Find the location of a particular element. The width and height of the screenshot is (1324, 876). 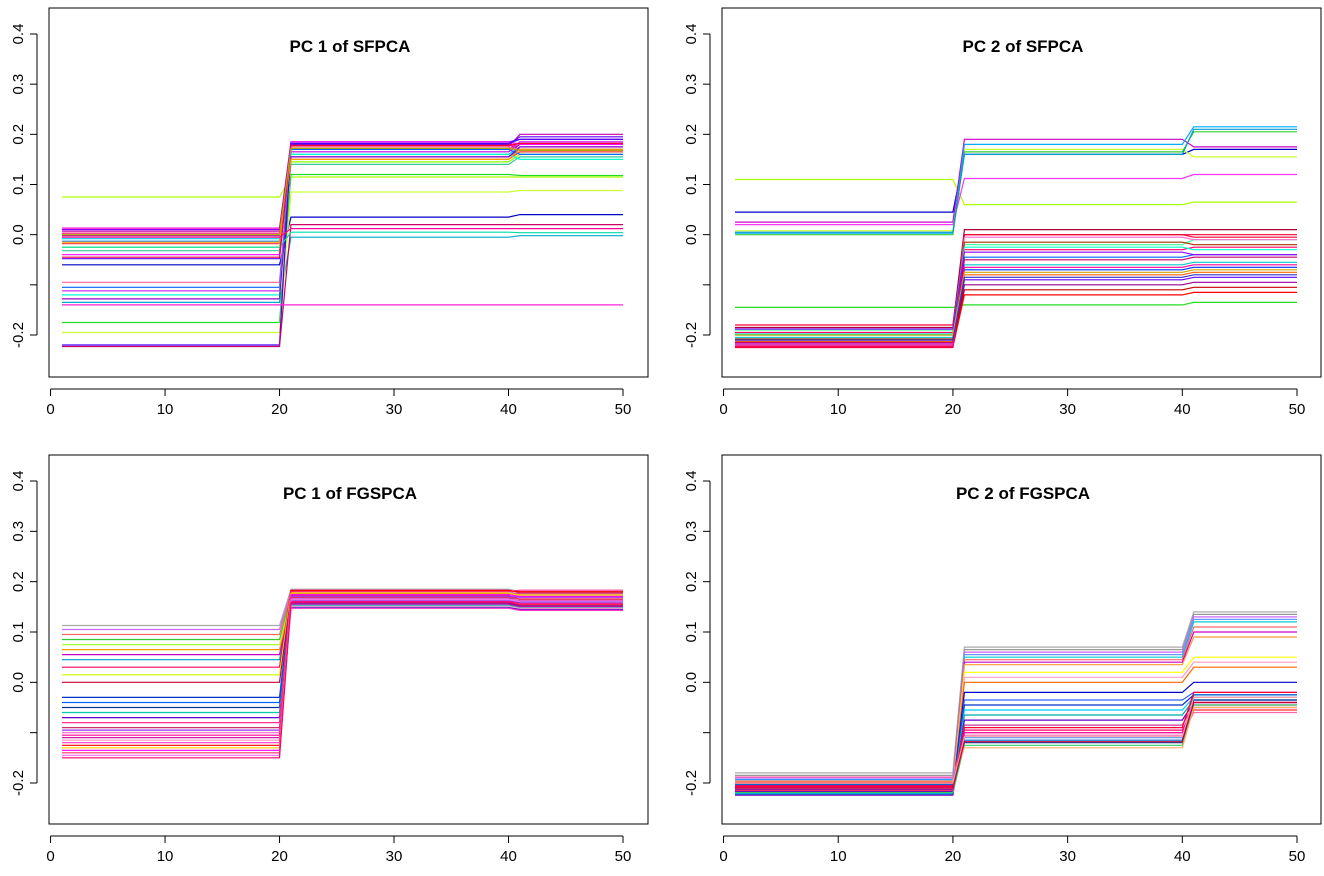

panel-title: PC 1 of FGSPCA is located at coordinates (350, 493).